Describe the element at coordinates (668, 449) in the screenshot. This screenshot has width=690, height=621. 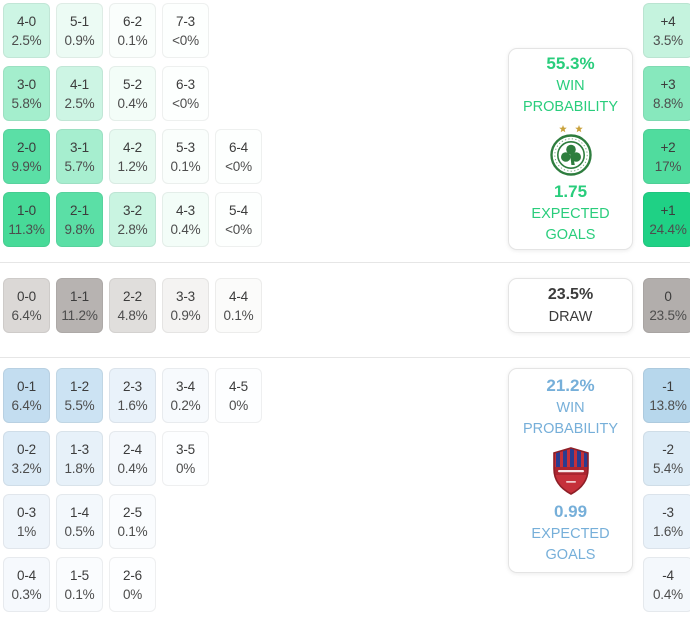
I see `goal-diff-label: -2` at that location.